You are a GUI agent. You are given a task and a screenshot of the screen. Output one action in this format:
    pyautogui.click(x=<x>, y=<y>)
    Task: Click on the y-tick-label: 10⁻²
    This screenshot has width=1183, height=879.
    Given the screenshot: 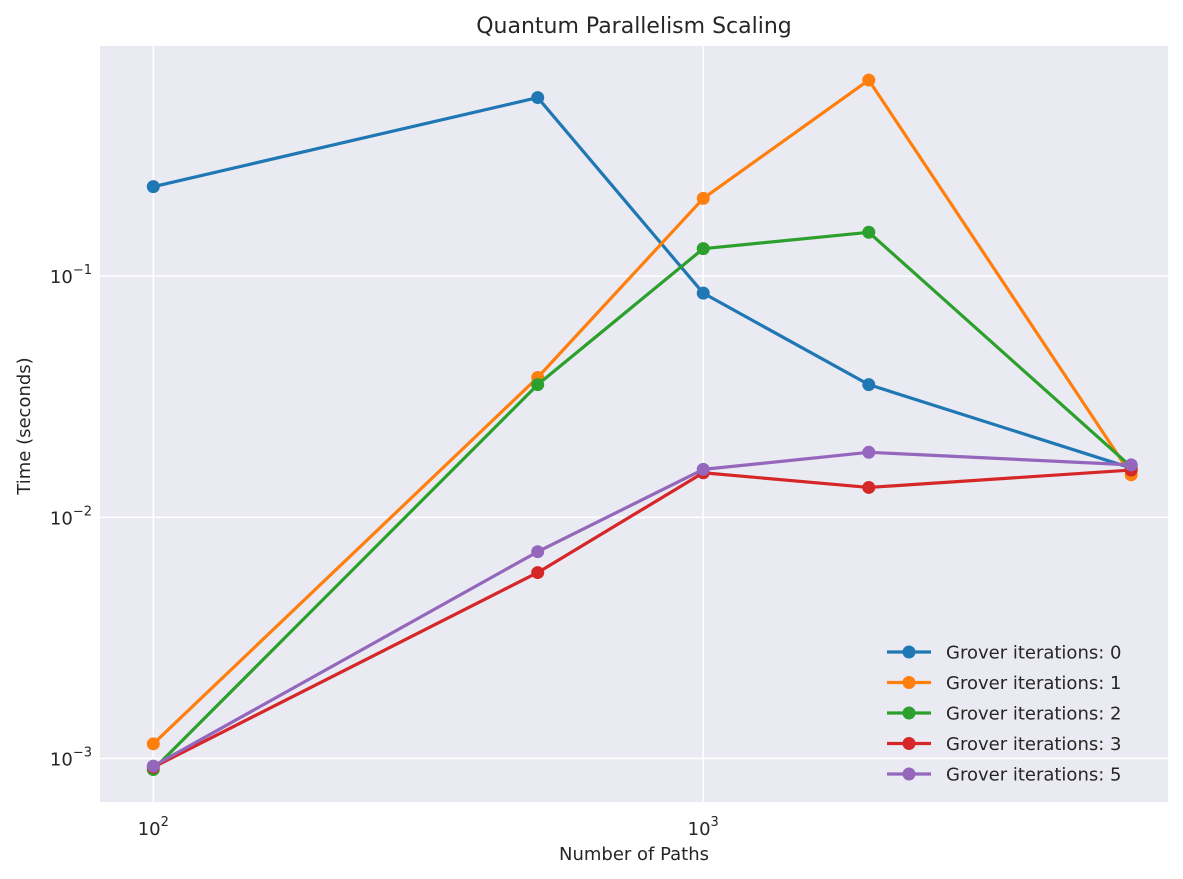 What is the action you would take?
    pyautogui.click(x=71, y=516)
    